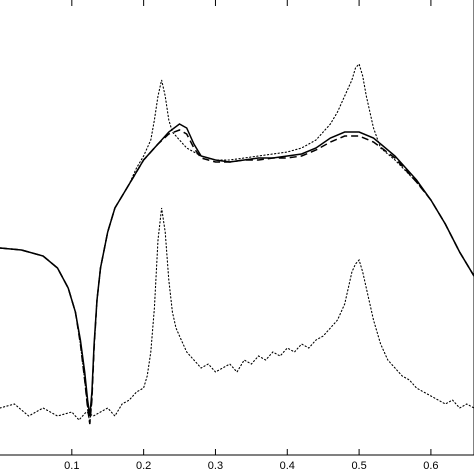 Image resolution: width=474 pixels, height=474 pixels. Describe the element at coordinates (287, 466) in the screenshot. I see `x-tick-label: 0.4` at that location.